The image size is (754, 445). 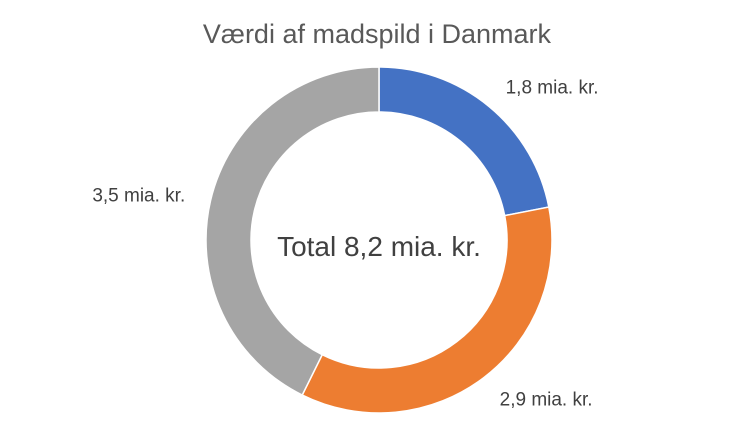 I want to click on data-label-2: 2,9 mia. kr., so click(x=546, y=399).